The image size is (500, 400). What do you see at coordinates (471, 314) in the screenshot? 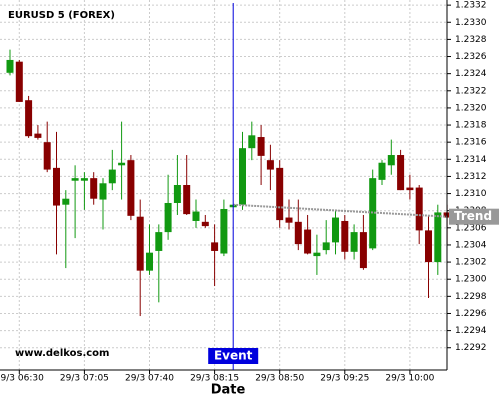
I see `y-tick-label: 1.2296` at bounding box center [471, 314].